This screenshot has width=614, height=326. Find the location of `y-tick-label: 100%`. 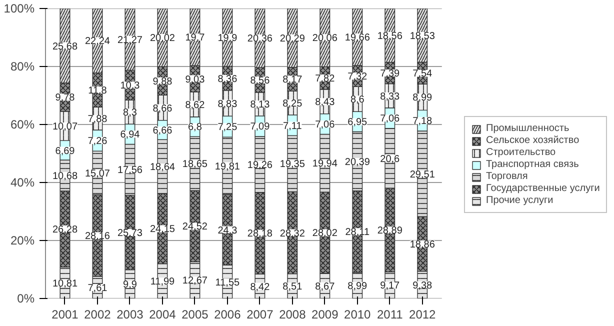

y-tick-label: 100% is located at coordinates (19, 9).